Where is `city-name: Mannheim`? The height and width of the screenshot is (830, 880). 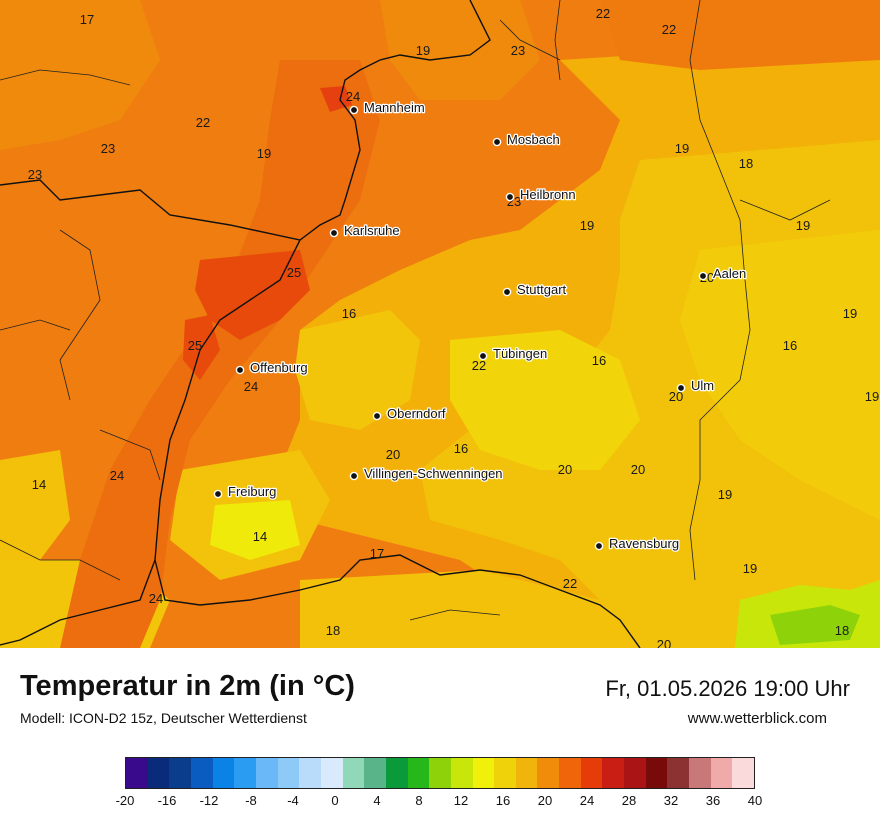 city-name: Mannheim is located at coordinates (394, 107).